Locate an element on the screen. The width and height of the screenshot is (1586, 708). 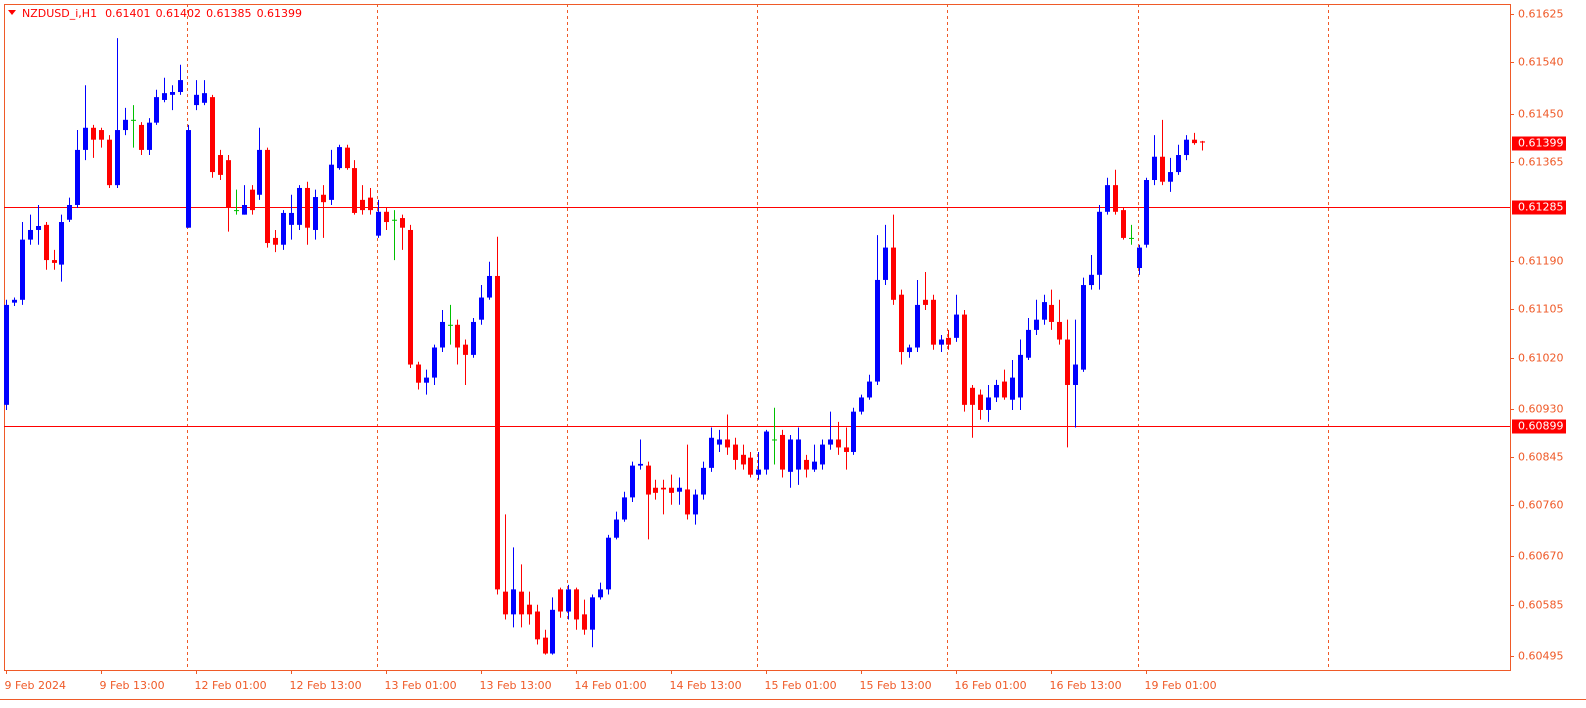
x-tick-label: 14 Feb 01:00 is located at coordinates (611, 685).